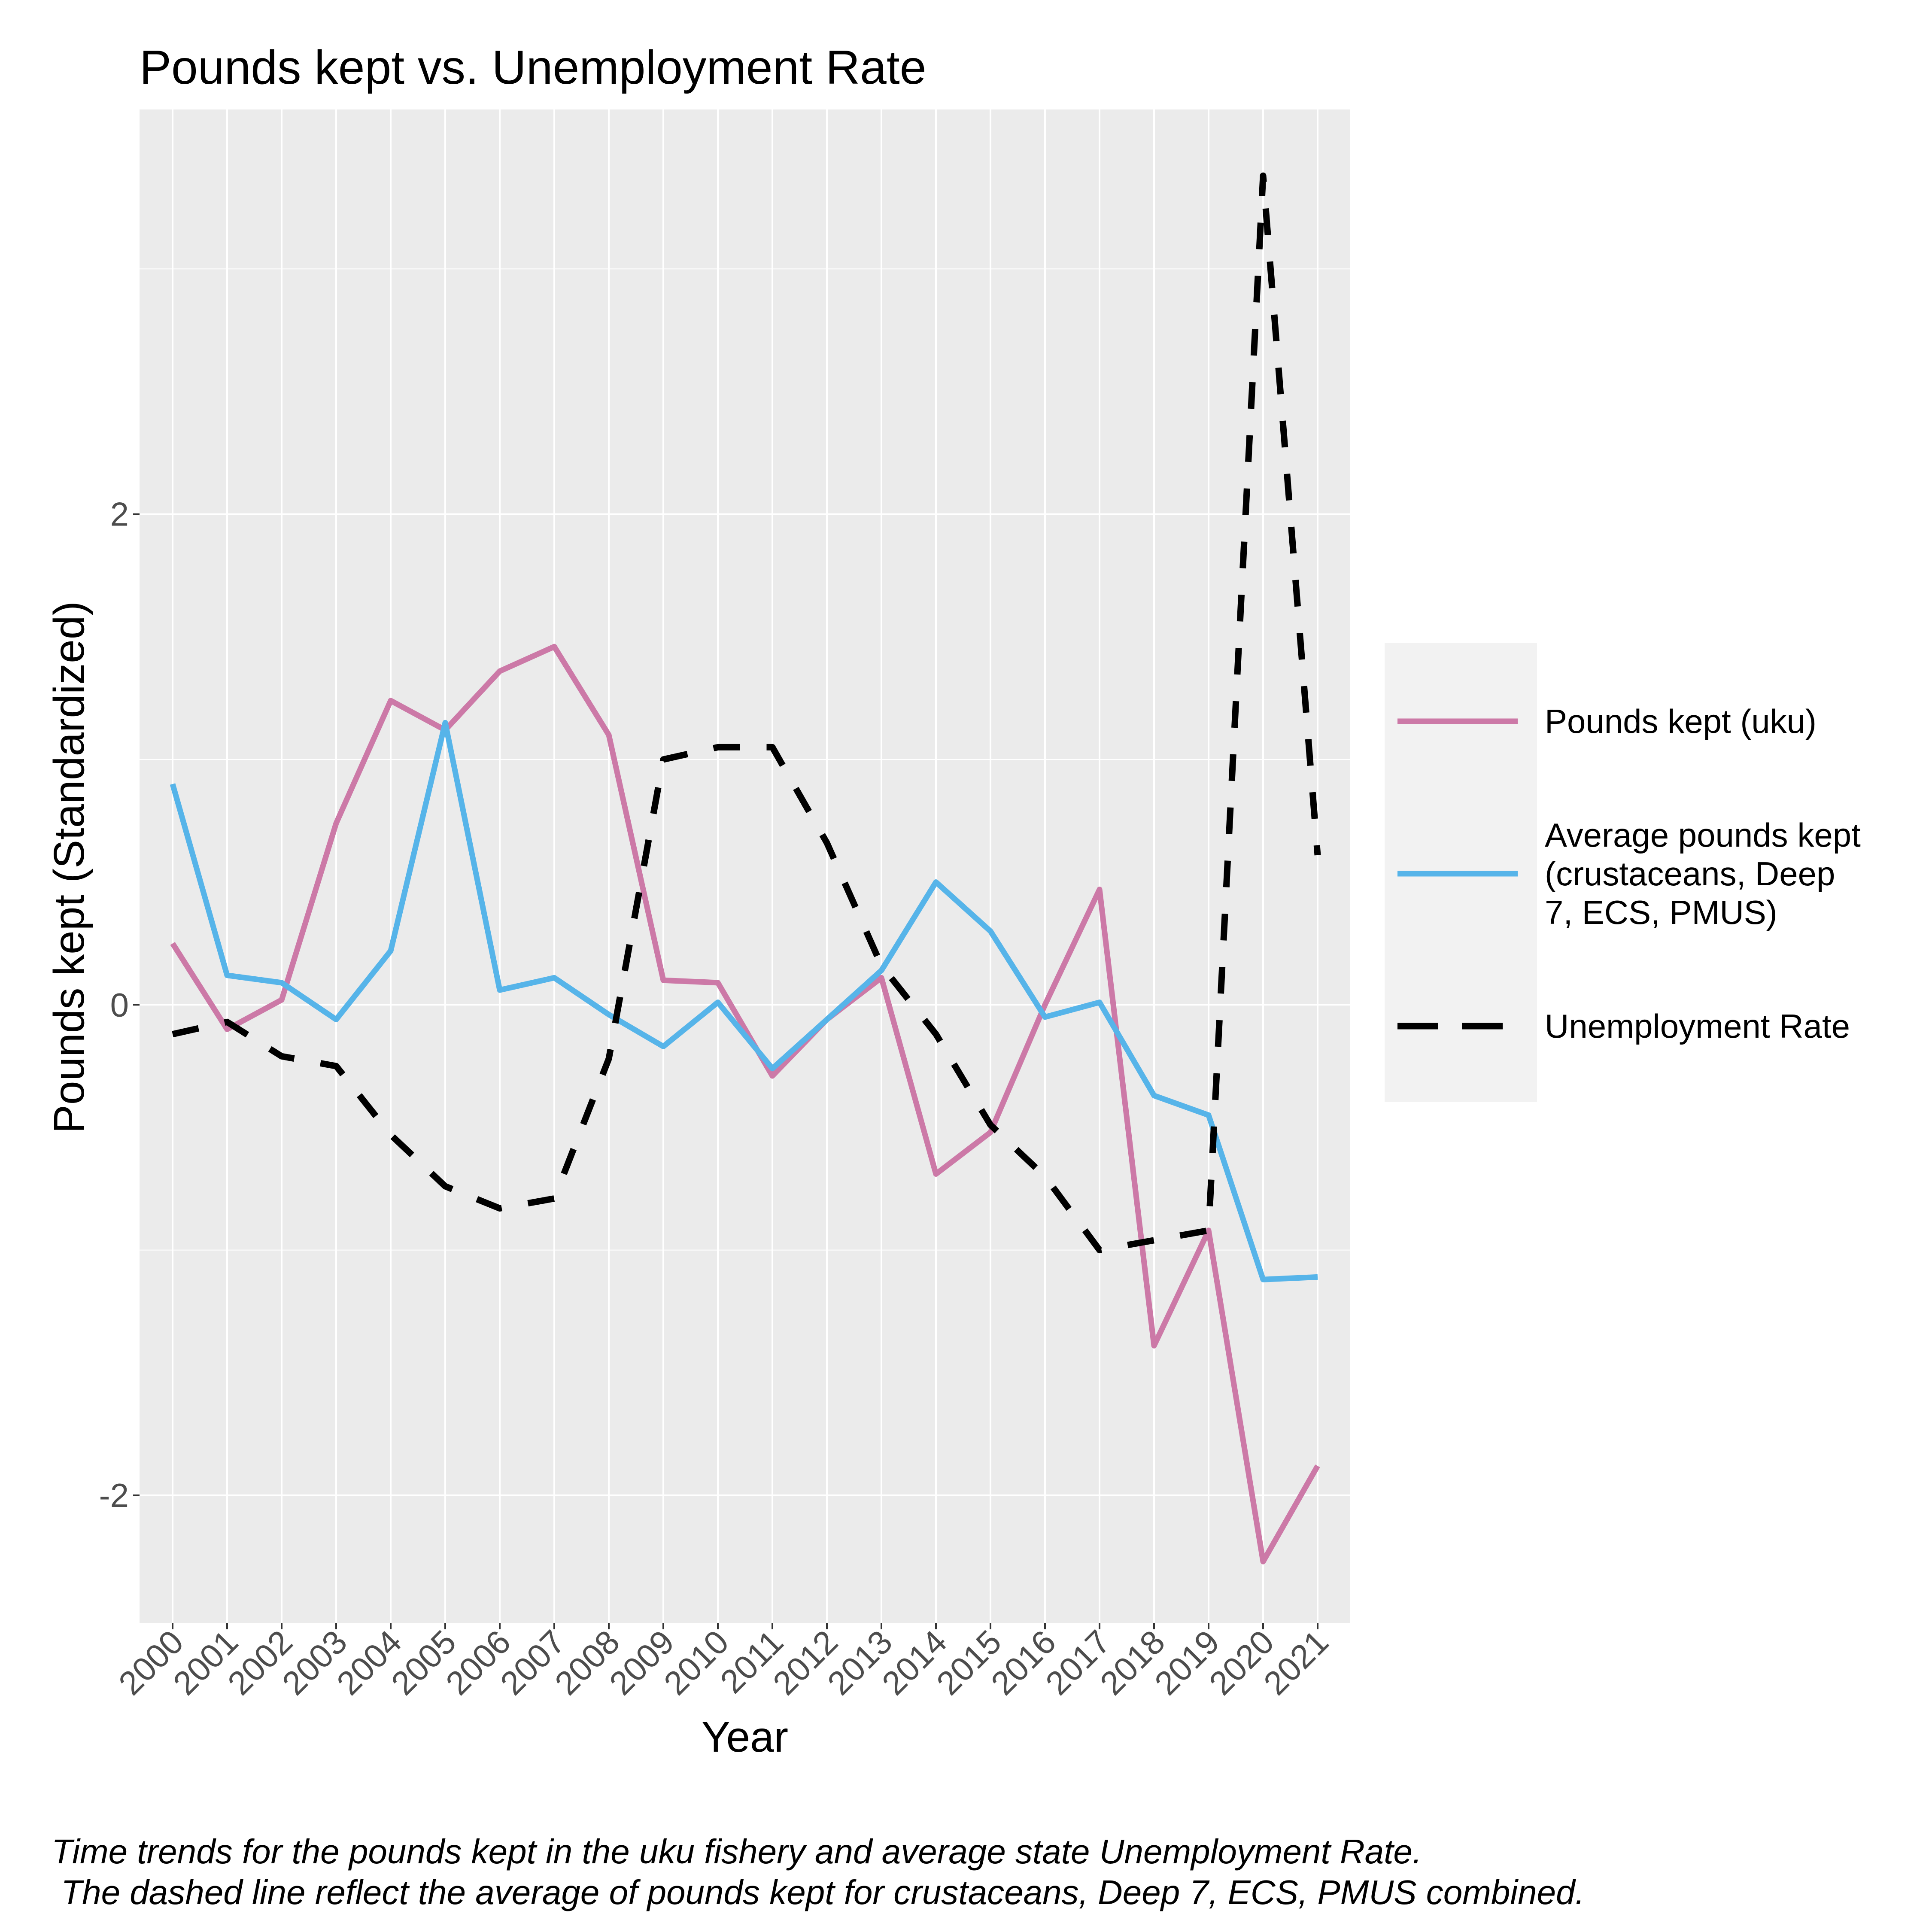 The image size is (1932, 1932). I want to click on legend-label: Unemployment Rate, so click(1697, 1026).